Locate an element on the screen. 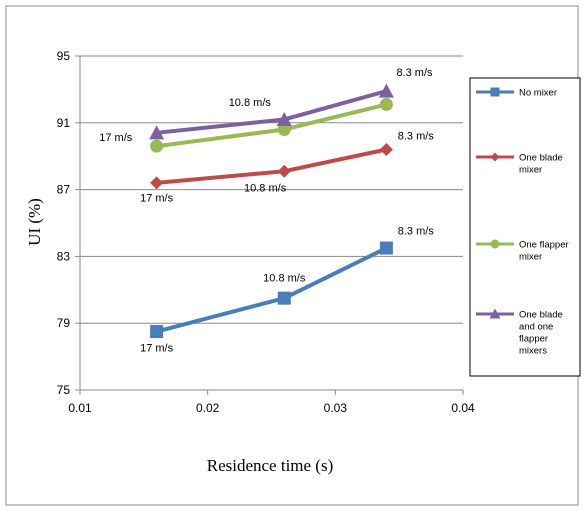 The height and width of the screenshot is (511, 584). y-tick-label: 83 is located at coordinates (64, 256).